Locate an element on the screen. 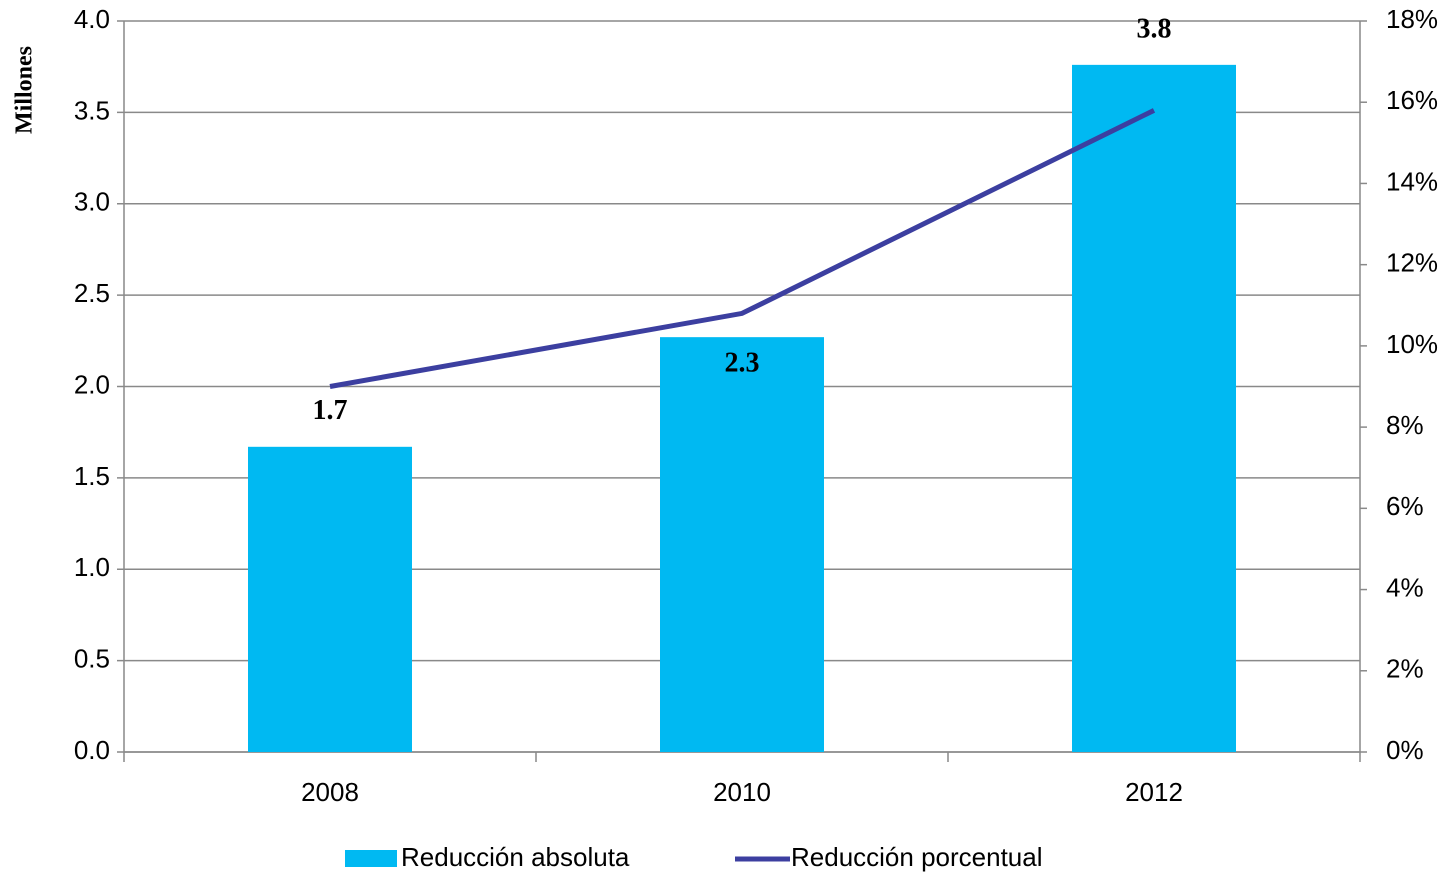 The image size is (1454, 876). data-label: 2.3 is located at coordinates (742, 363).